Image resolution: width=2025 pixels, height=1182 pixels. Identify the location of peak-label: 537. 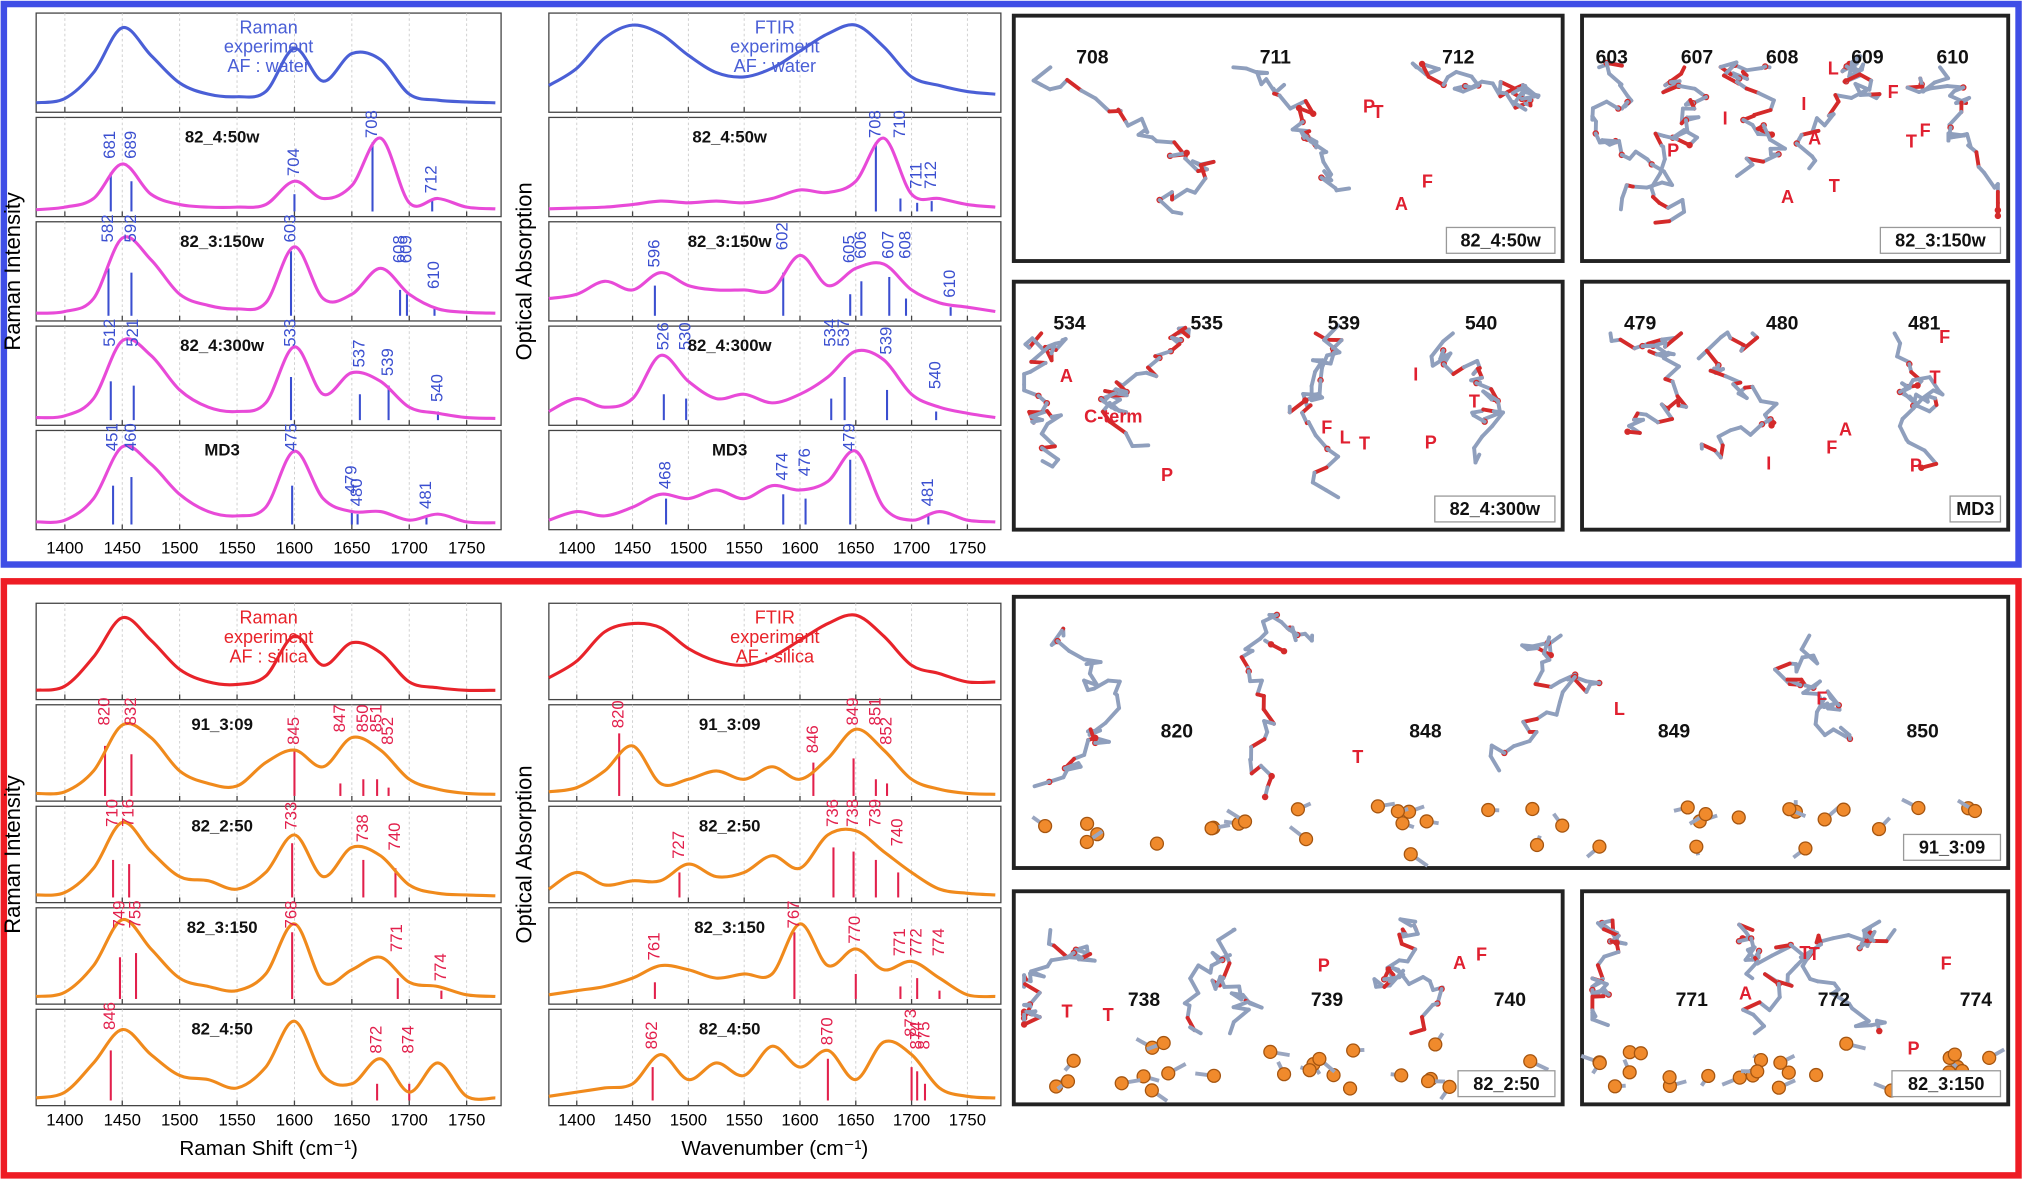
(843, 333).